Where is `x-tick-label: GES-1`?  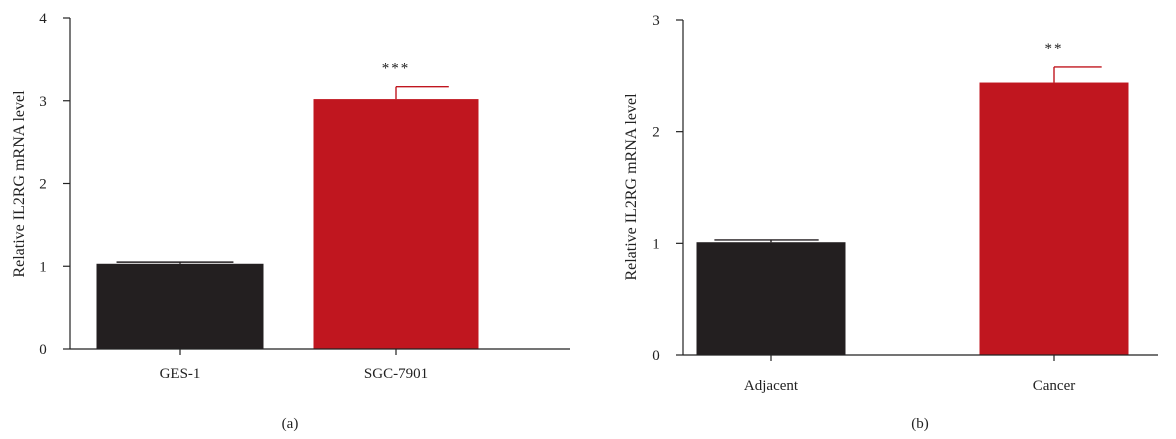
x-tick-label: GES-1 is located at coordinates (180, 374).